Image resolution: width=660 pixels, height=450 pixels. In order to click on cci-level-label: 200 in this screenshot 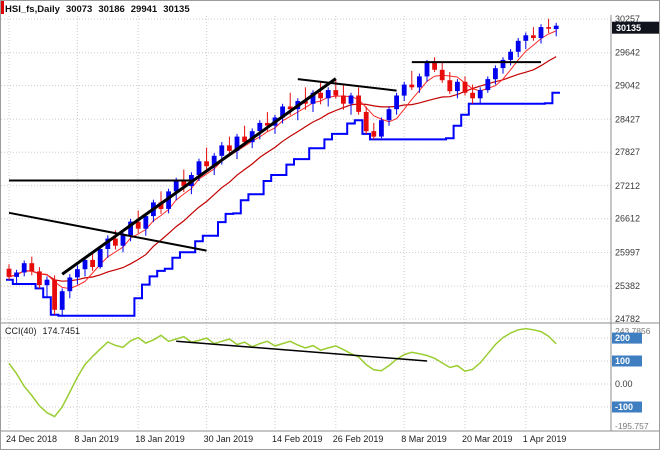, I will do `click(622, 338)`.